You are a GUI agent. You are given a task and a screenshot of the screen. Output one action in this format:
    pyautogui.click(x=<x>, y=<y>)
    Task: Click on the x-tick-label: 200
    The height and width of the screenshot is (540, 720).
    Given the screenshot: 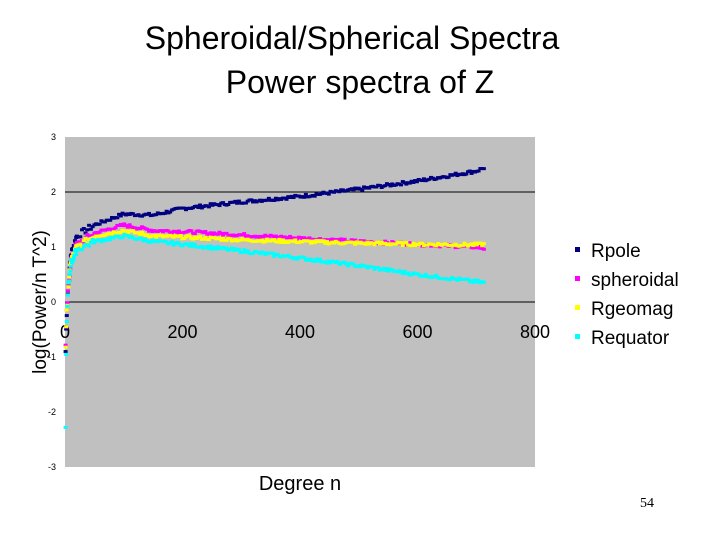 What is the action you would take?
    pyautogui.click(x=182, y=332)
    